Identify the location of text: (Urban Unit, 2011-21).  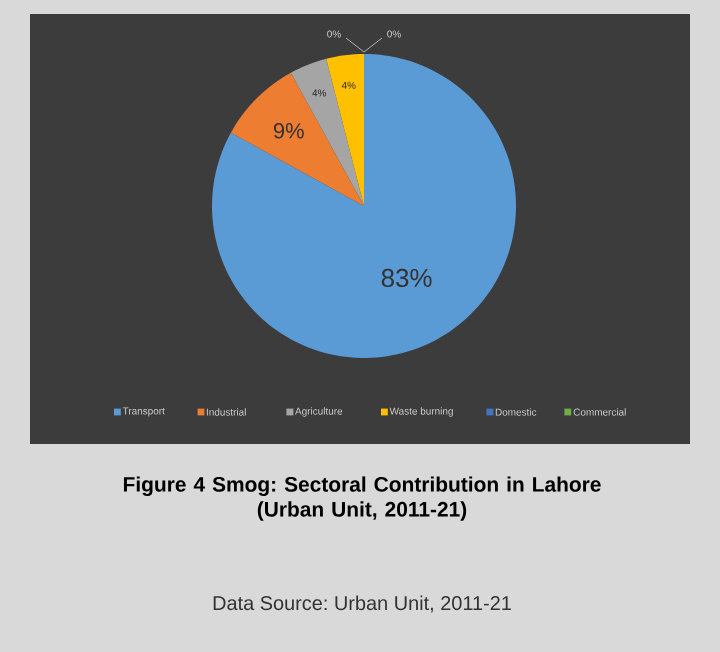
(362, 511).